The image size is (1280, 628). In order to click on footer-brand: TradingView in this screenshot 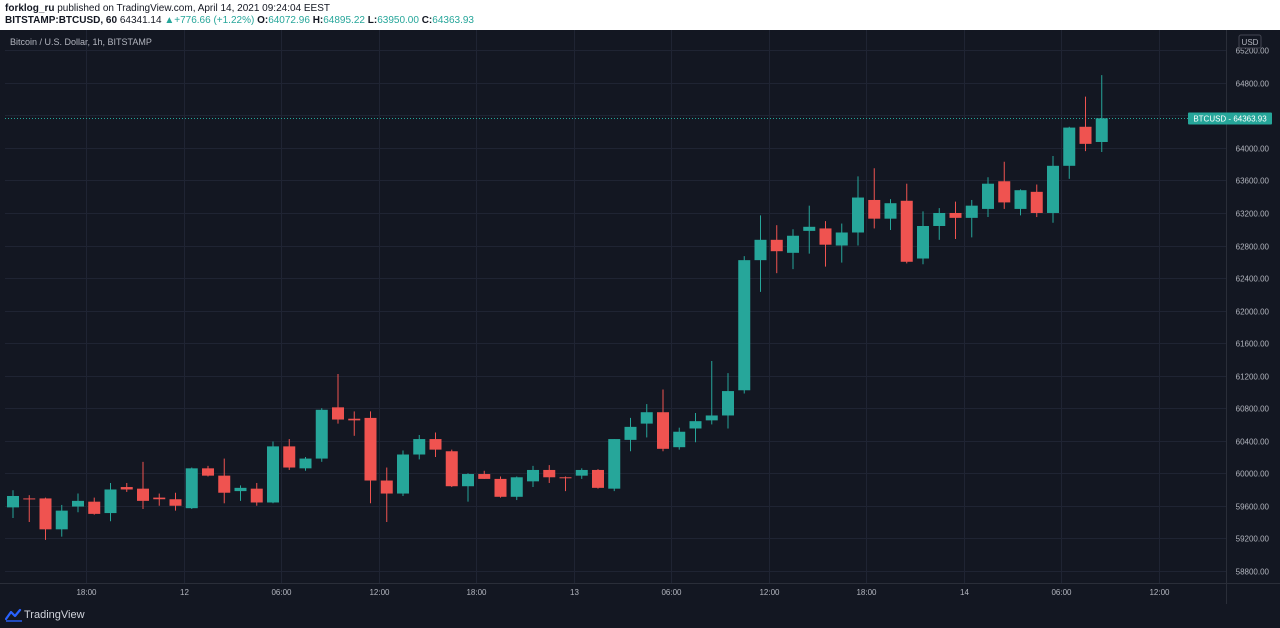, I will do `click(54, 615)`.